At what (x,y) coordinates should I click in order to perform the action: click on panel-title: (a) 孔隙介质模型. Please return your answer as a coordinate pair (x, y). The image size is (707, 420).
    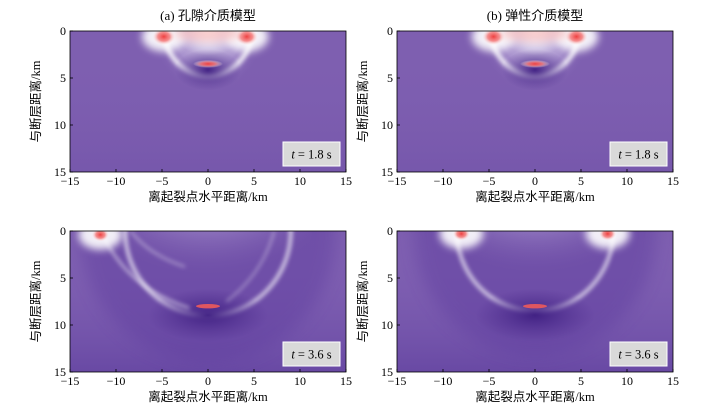
    Looking at the image, I should click on (208, 15).